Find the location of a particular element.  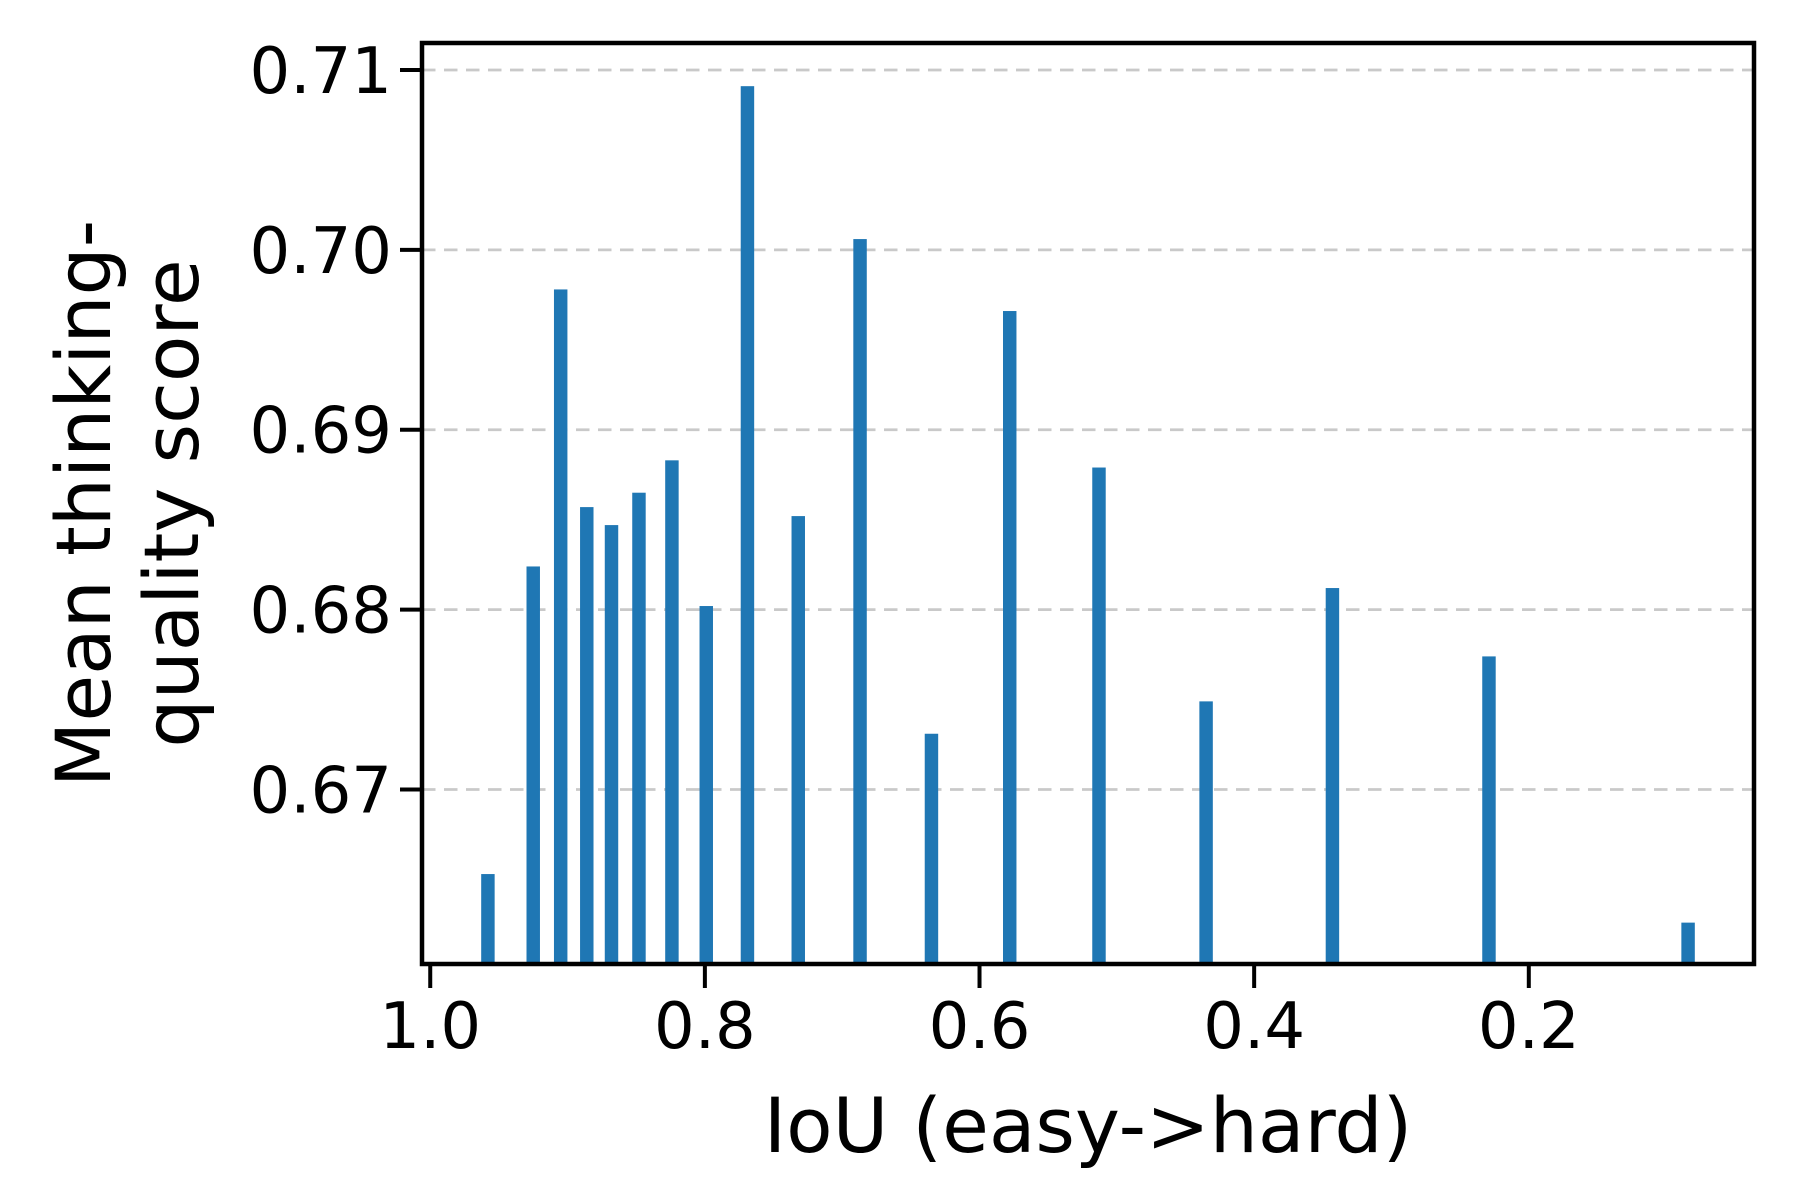

y-tick-label: 0.69 is located at coordinates (321, 432).